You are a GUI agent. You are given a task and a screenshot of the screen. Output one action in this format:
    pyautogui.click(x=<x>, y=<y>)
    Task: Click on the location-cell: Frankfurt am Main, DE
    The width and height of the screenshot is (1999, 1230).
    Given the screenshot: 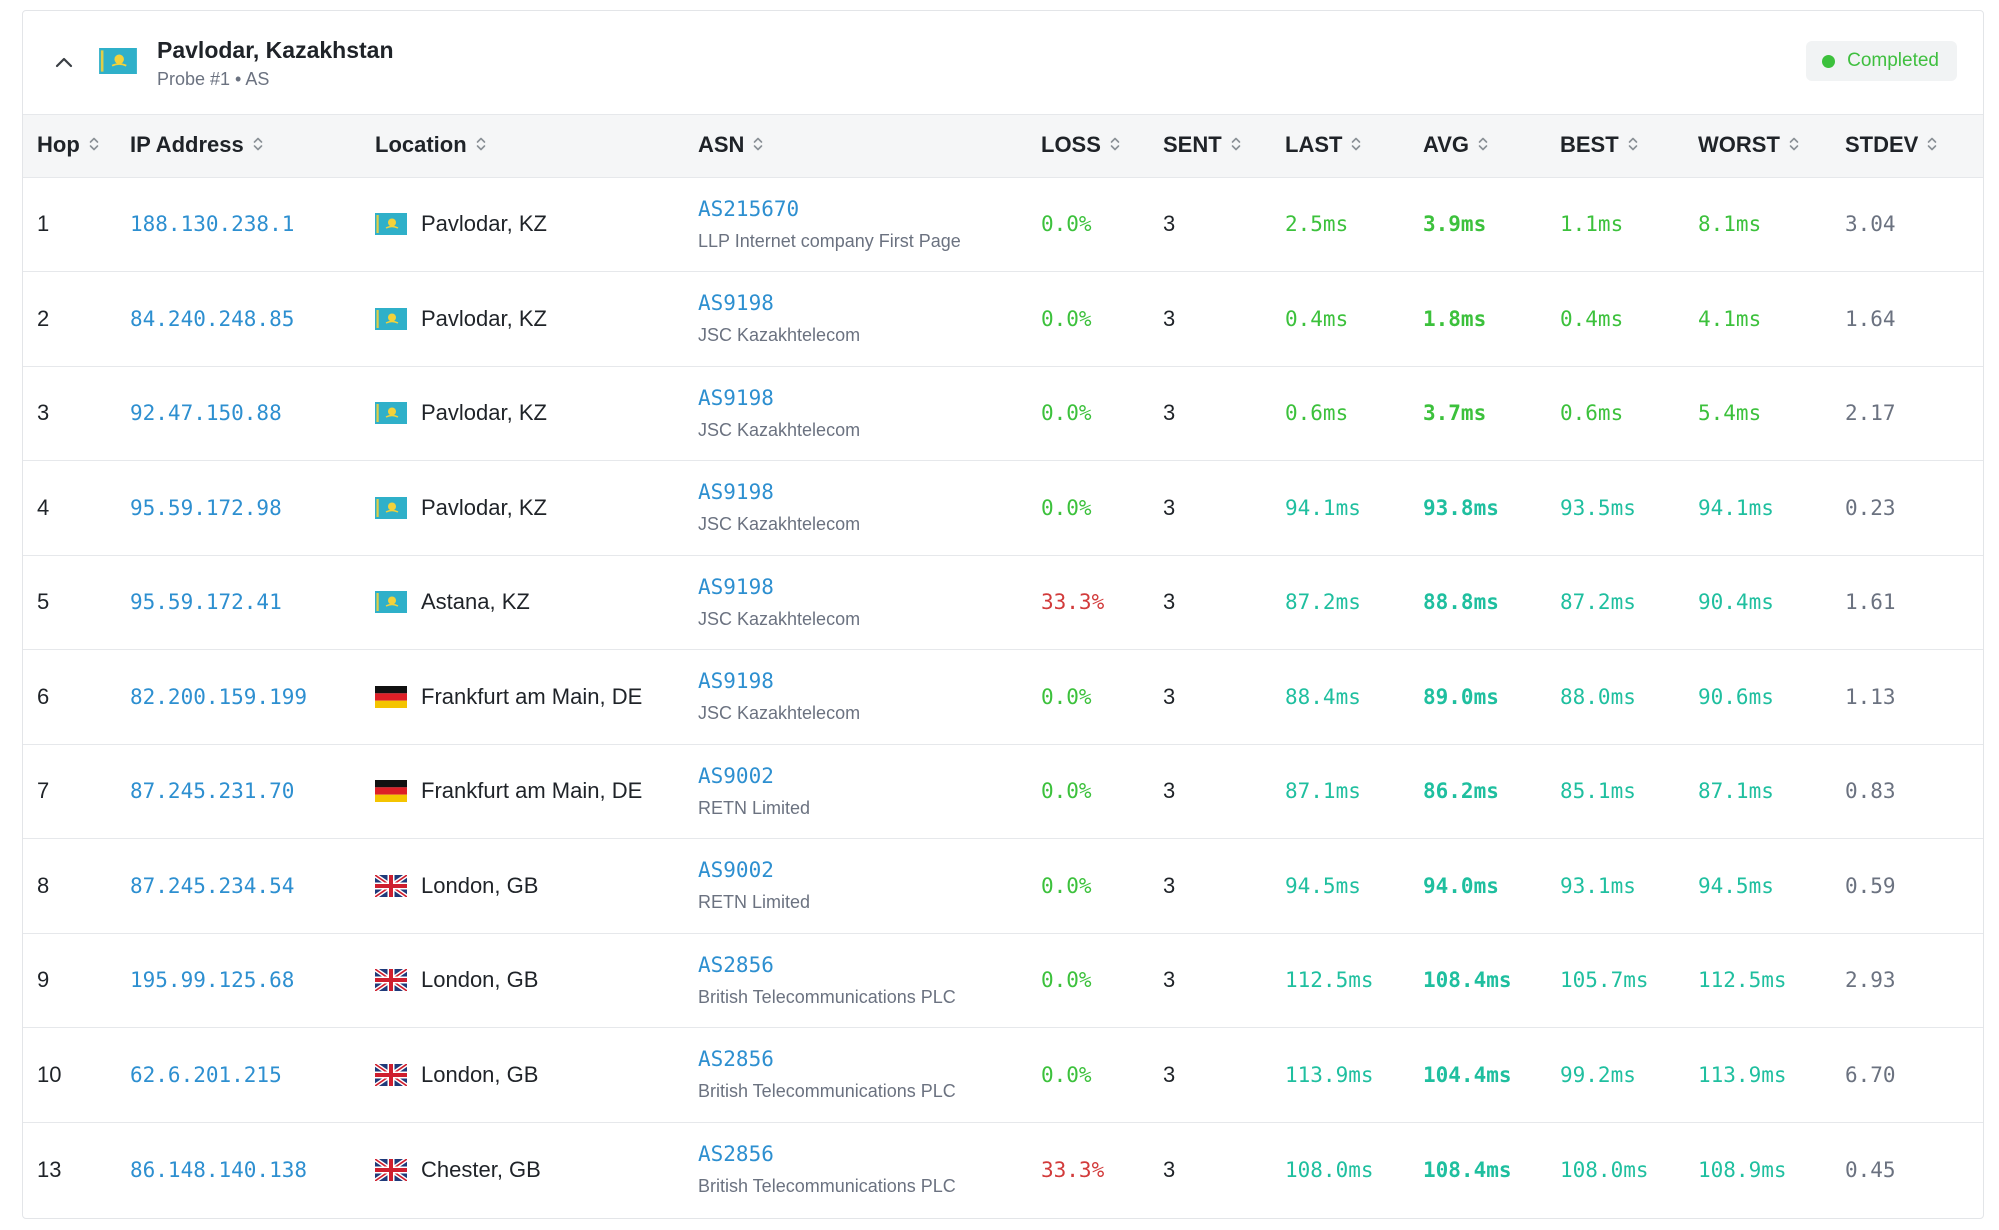 What is the action you would take?
    pyautogui.click(x=536, y=791)
    